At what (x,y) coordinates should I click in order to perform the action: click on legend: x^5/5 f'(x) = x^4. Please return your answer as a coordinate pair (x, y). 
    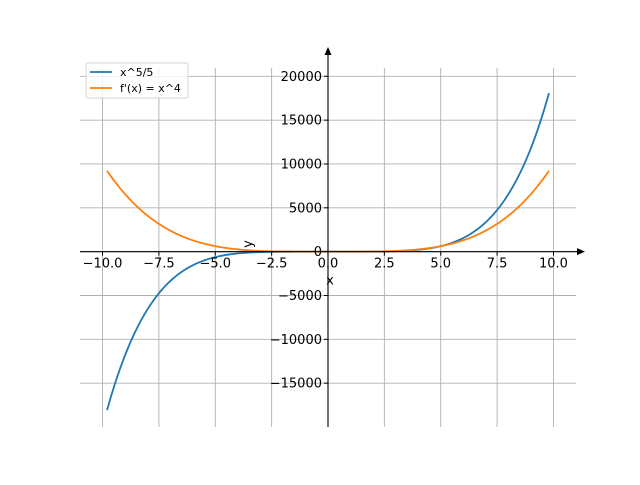
    Looking at the image, I should click on (137, 80).